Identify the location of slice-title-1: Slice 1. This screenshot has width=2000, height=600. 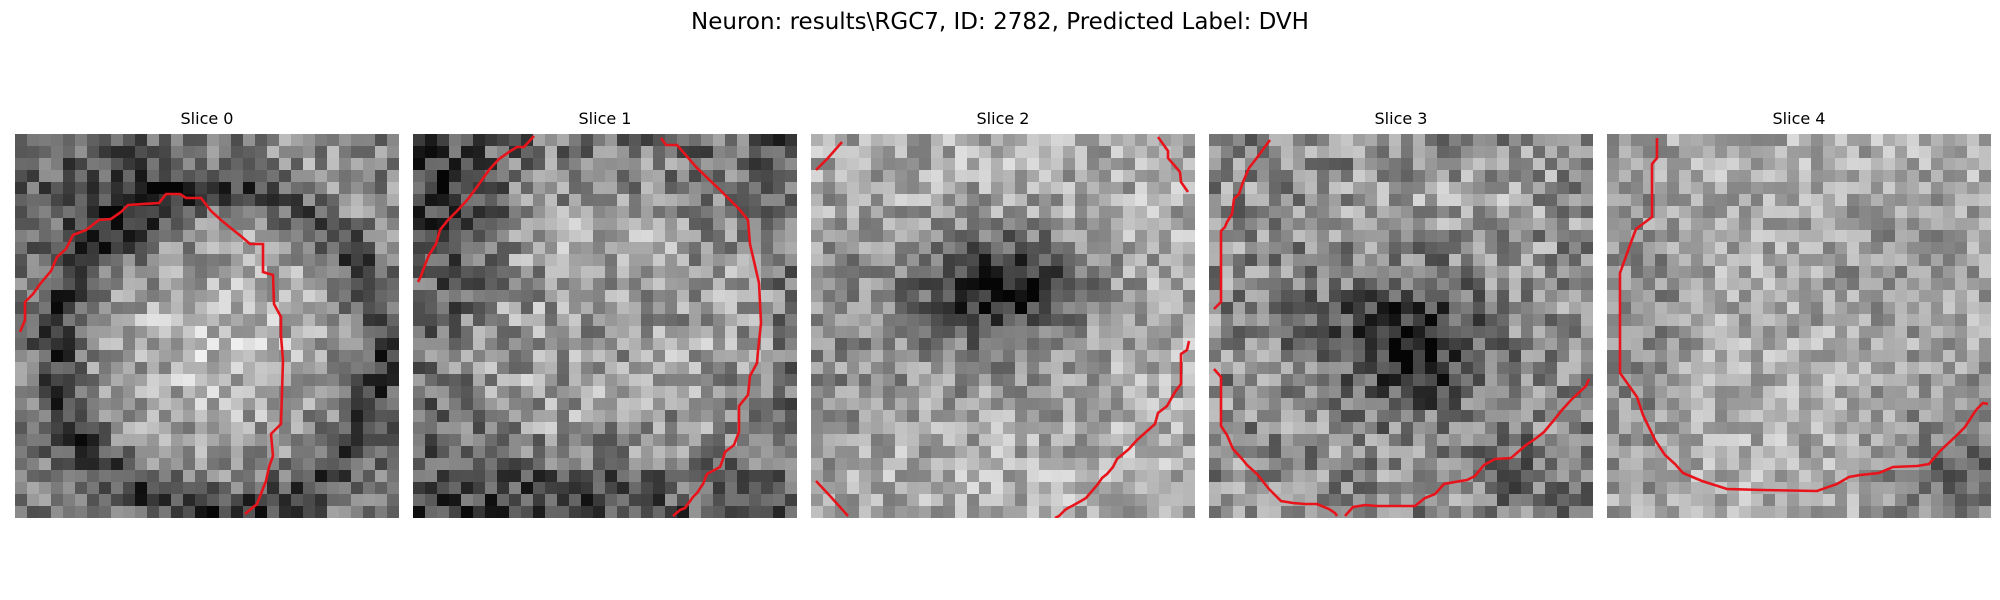
(605, 118).